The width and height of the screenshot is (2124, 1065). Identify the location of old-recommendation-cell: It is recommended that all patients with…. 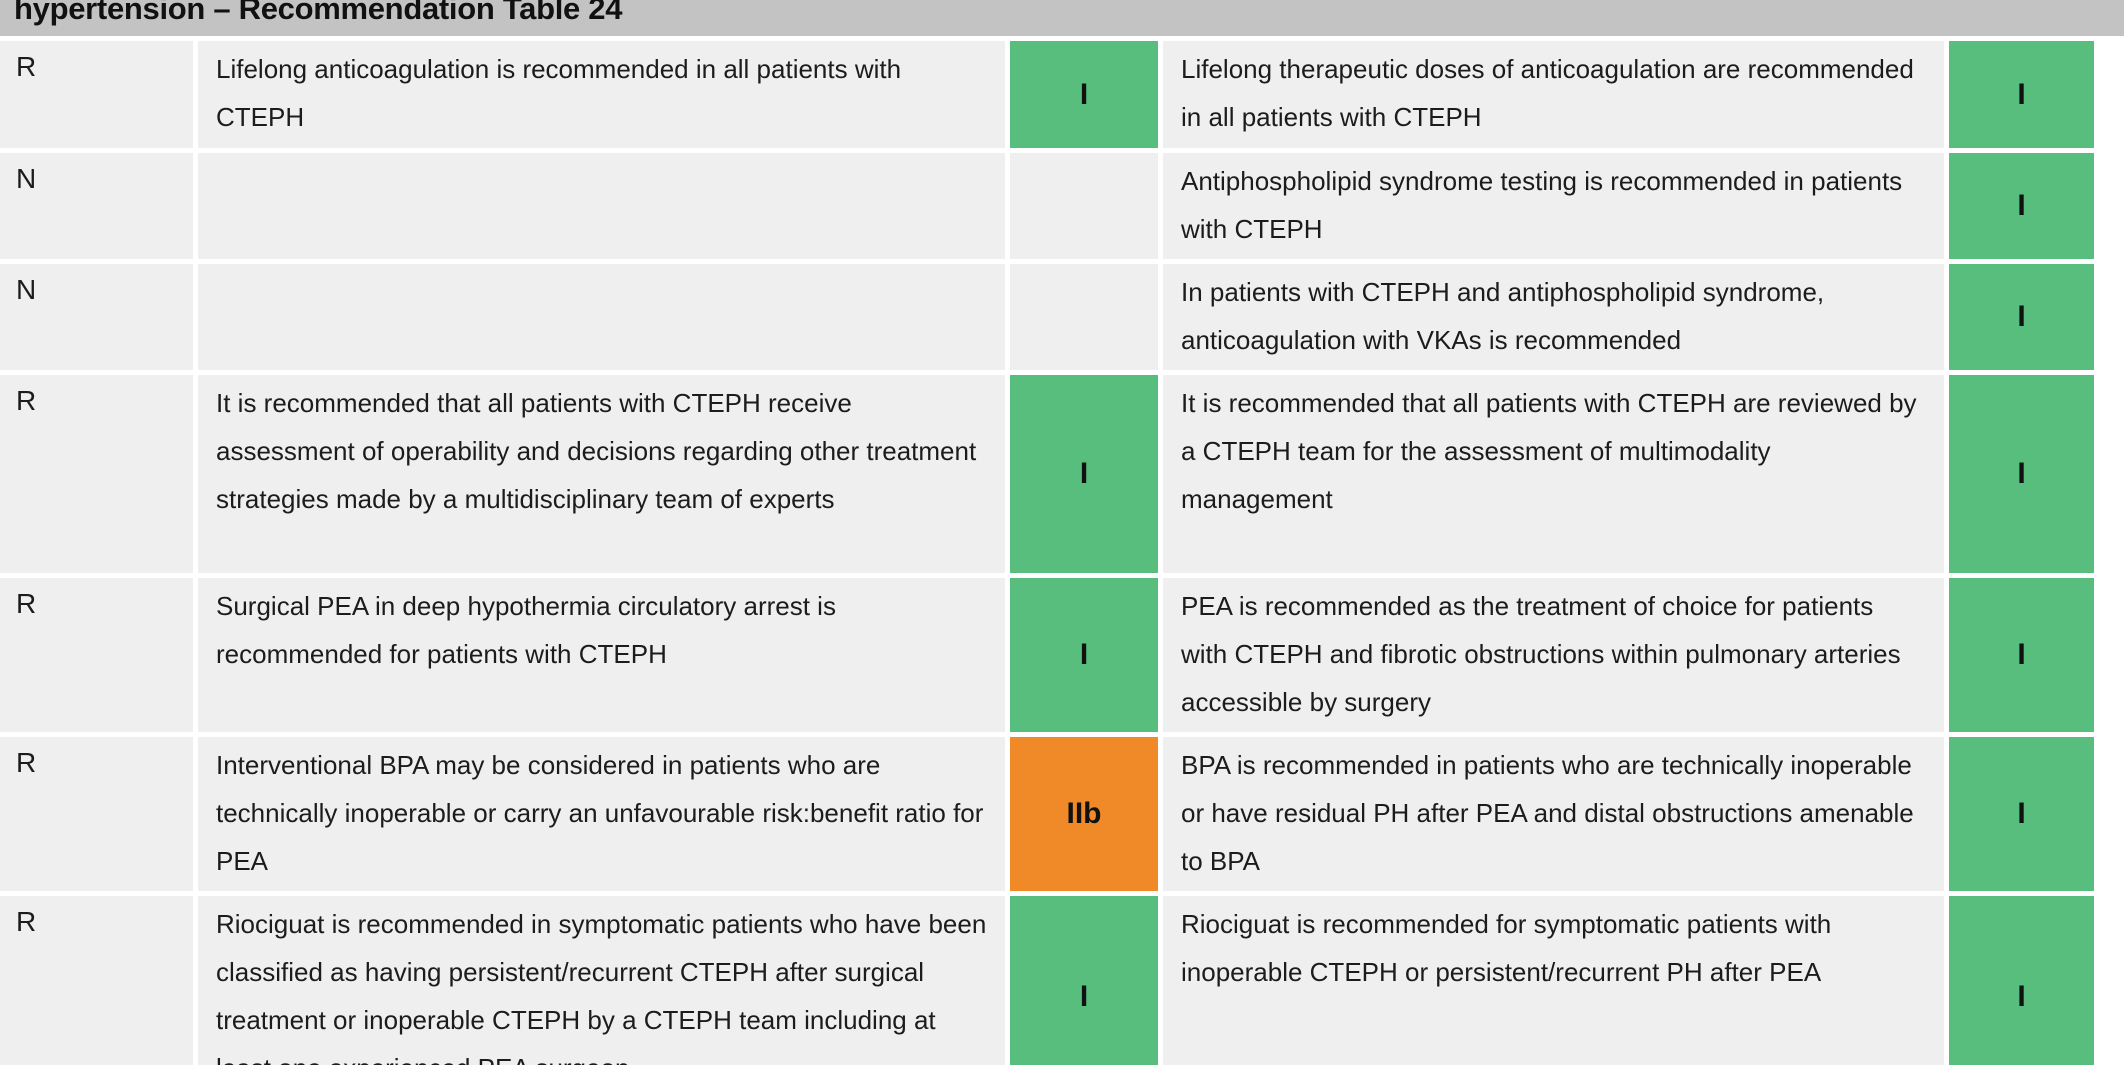
(601, 474).